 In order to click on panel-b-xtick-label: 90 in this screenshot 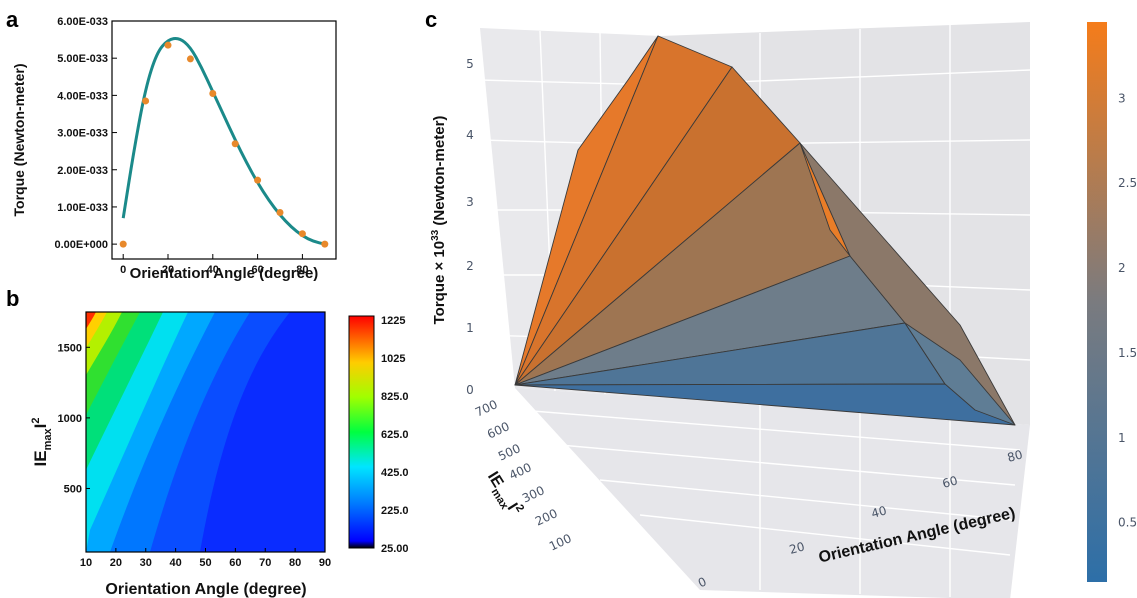, I will do `click(325, 563)`.